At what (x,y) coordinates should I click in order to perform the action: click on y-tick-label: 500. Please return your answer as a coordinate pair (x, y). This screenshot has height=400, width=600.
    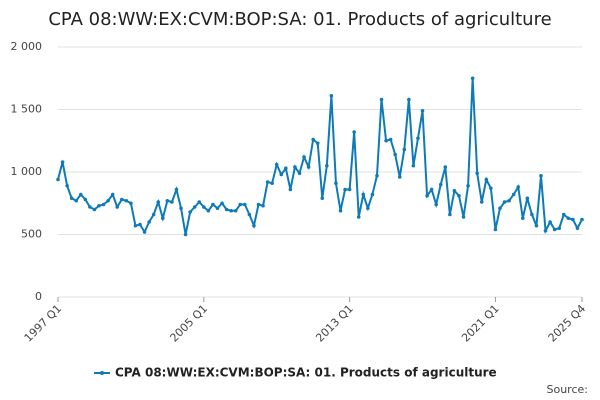
    Looking at the image, I should click on (31, 234).